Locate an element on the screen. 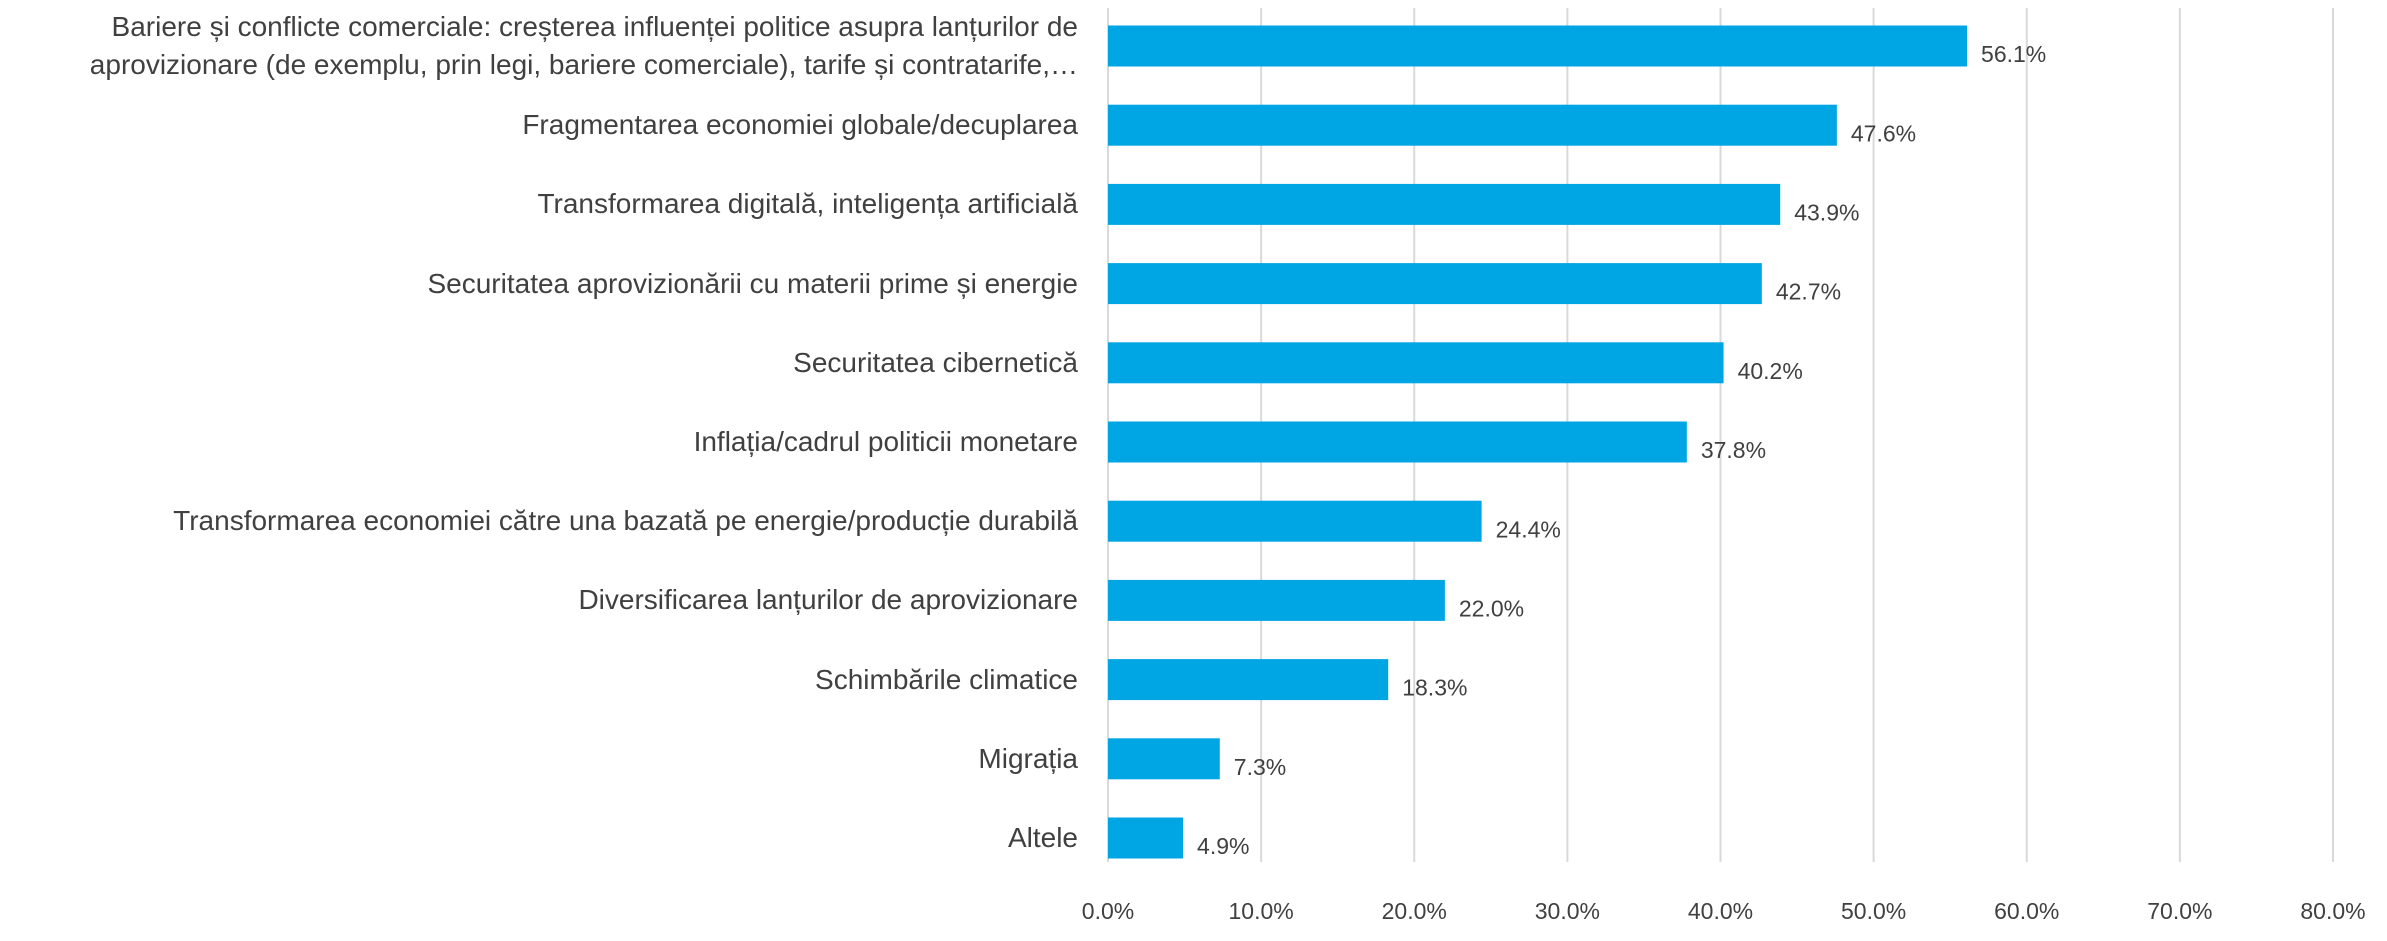 The width and height of the screenshot is (2387, 941). x-tick-label: 50.0% is located at coordinates (1873, 911).